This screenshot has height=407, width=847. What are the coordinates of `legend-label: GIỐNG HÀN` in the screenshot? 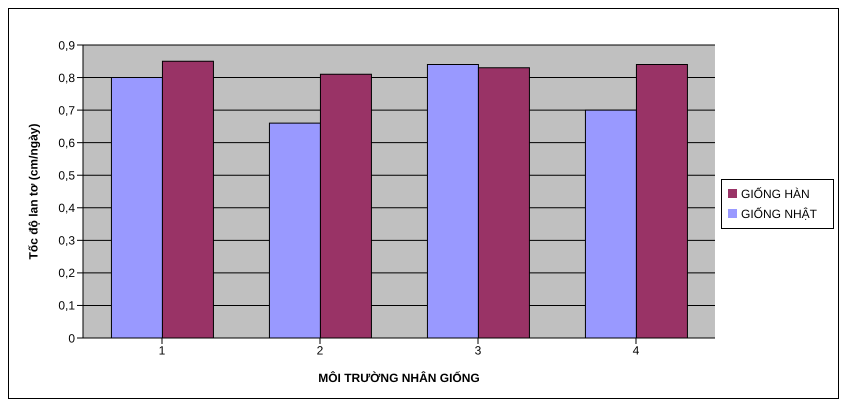 It's located at (775, 193).